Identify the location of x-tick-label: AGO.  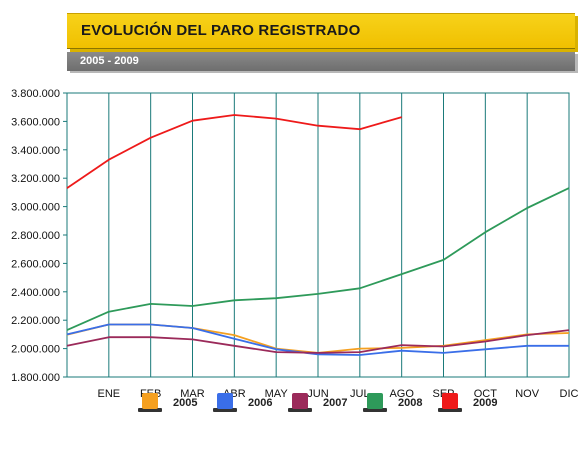
(401, 394).